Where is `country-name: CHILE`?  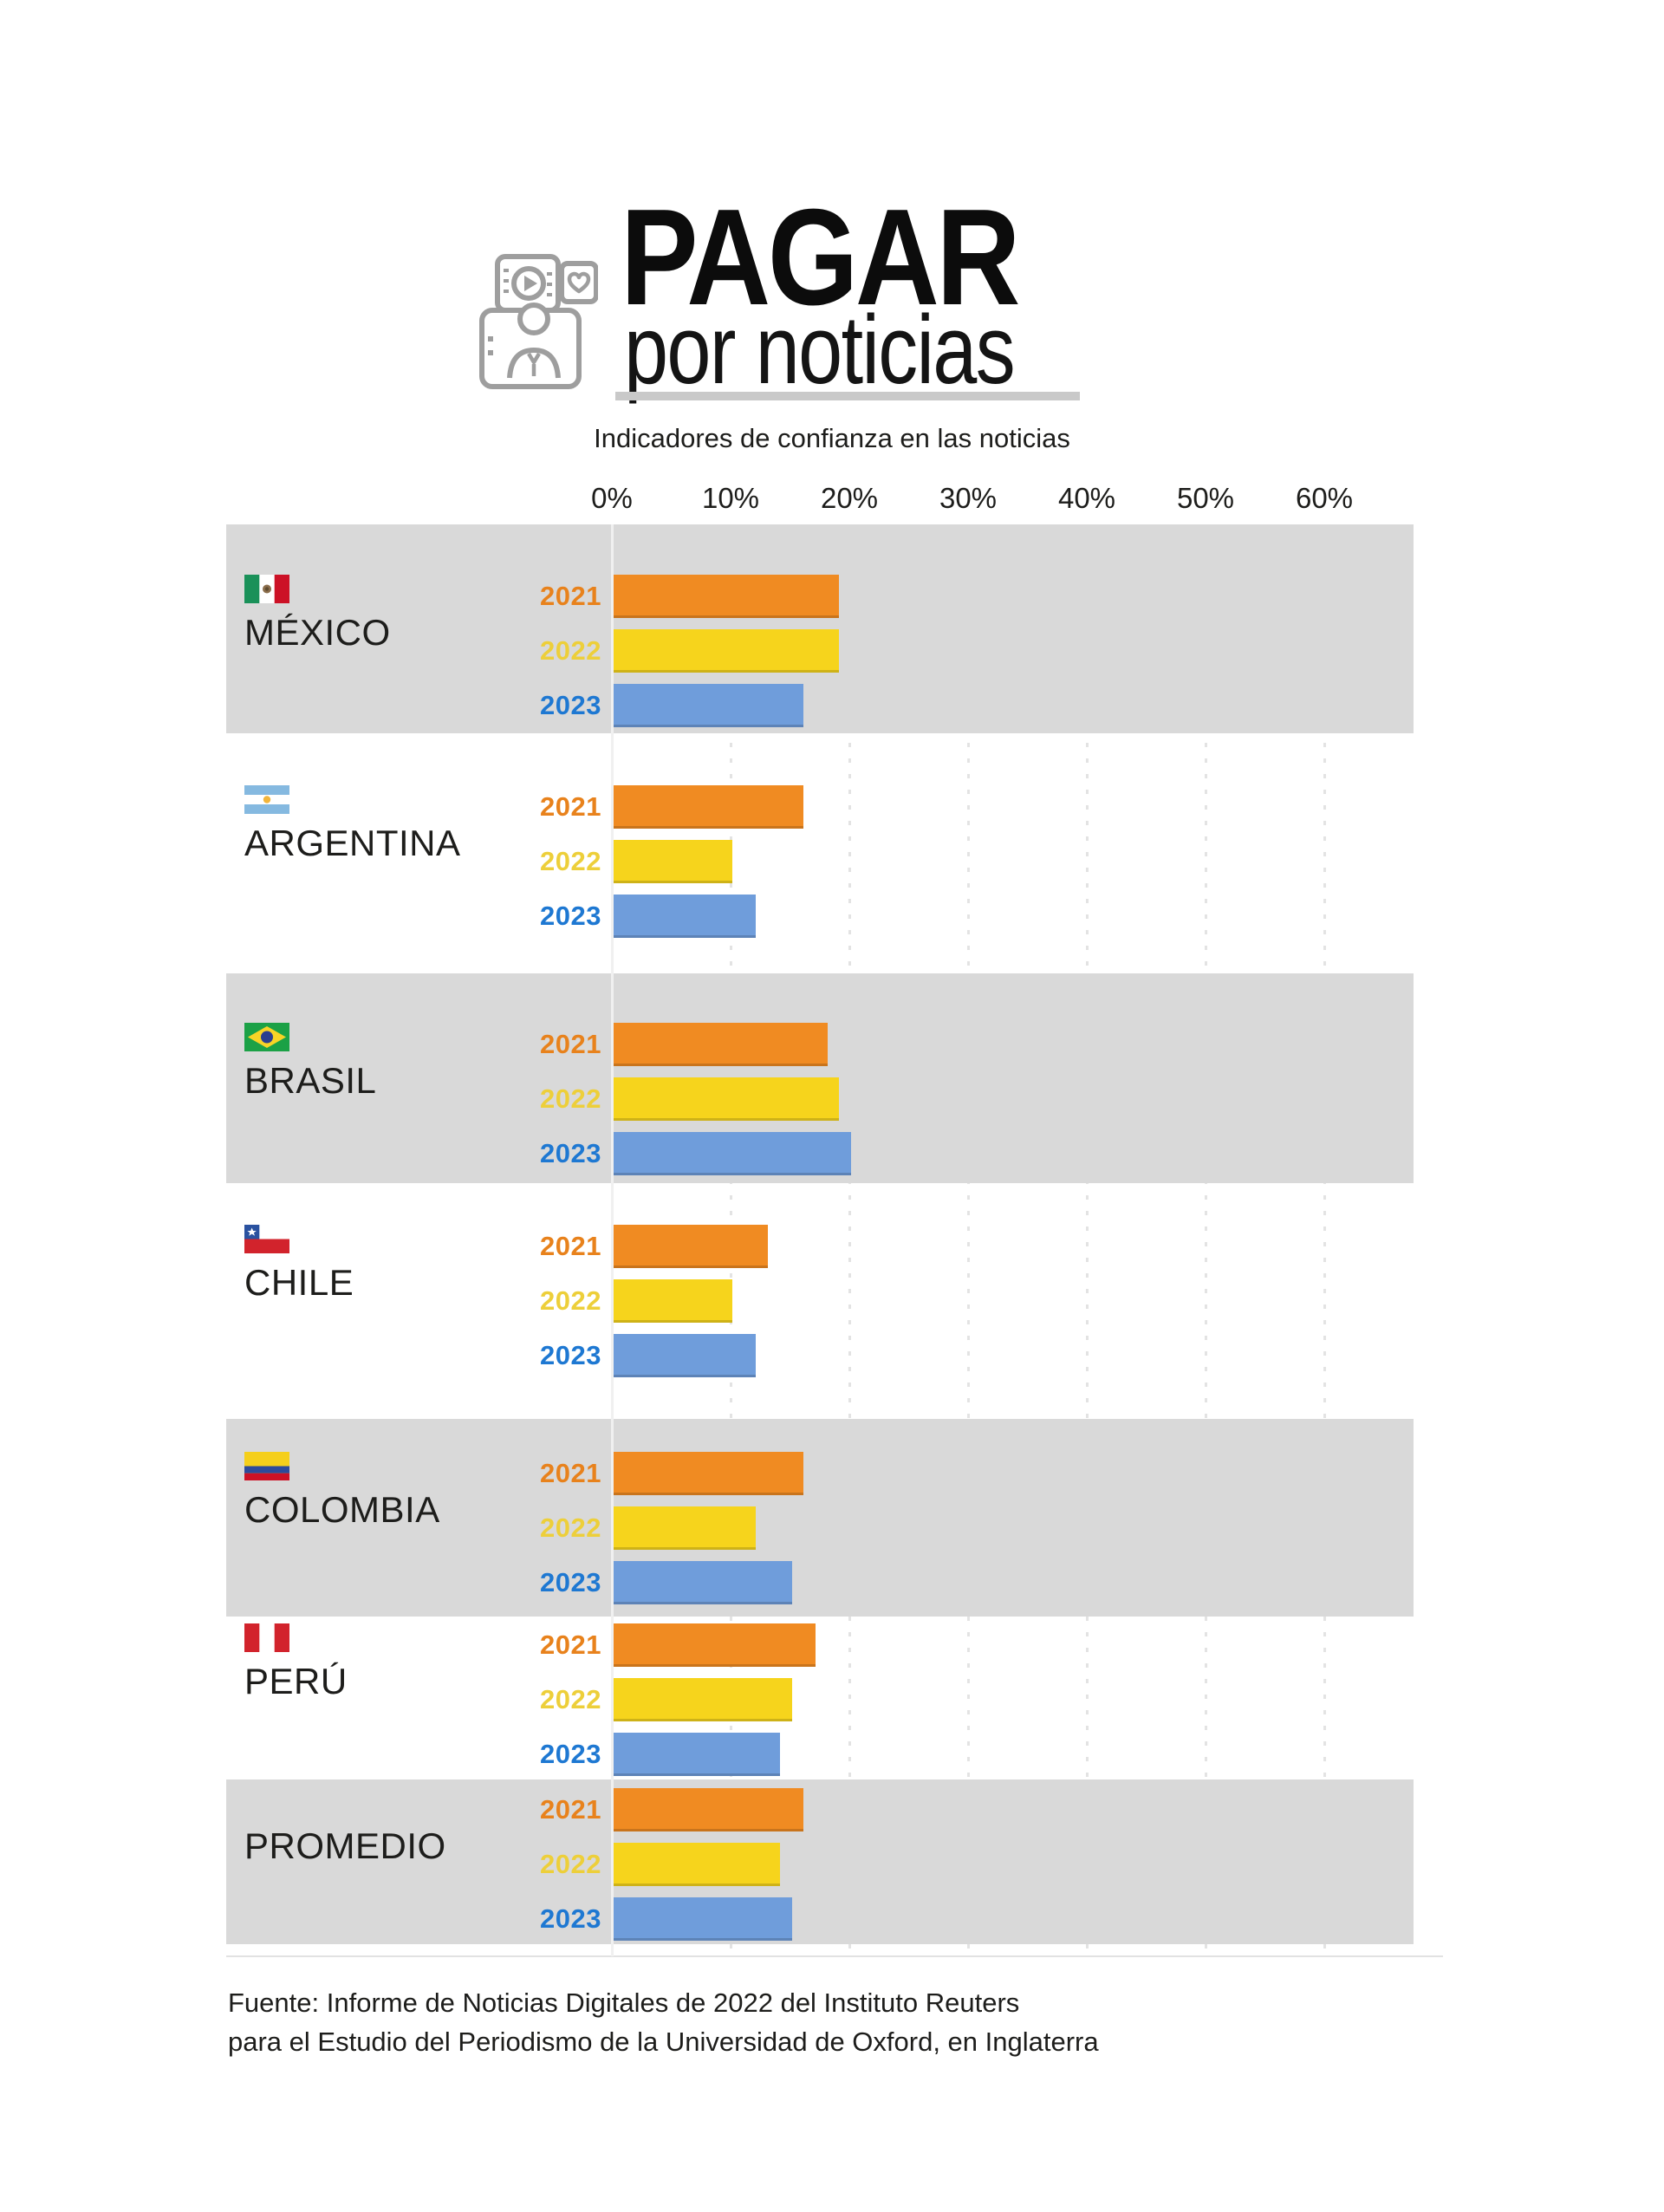 country-name: CHILE is located at coordinates (299, 1282).